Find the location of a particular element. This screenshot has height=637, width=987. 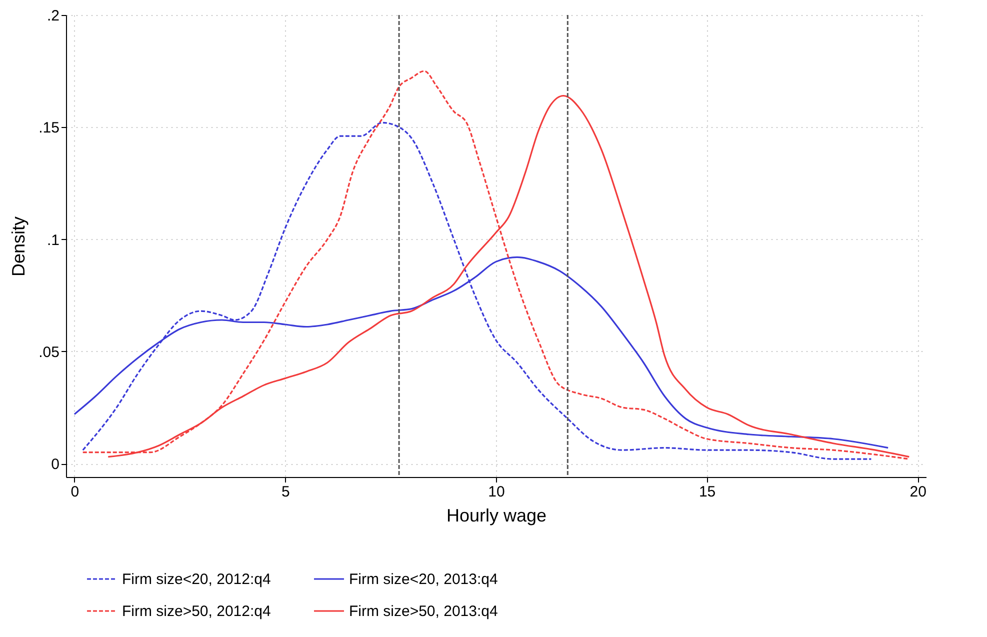

y-tick-label: .05 is located at coordinates (49, 352).